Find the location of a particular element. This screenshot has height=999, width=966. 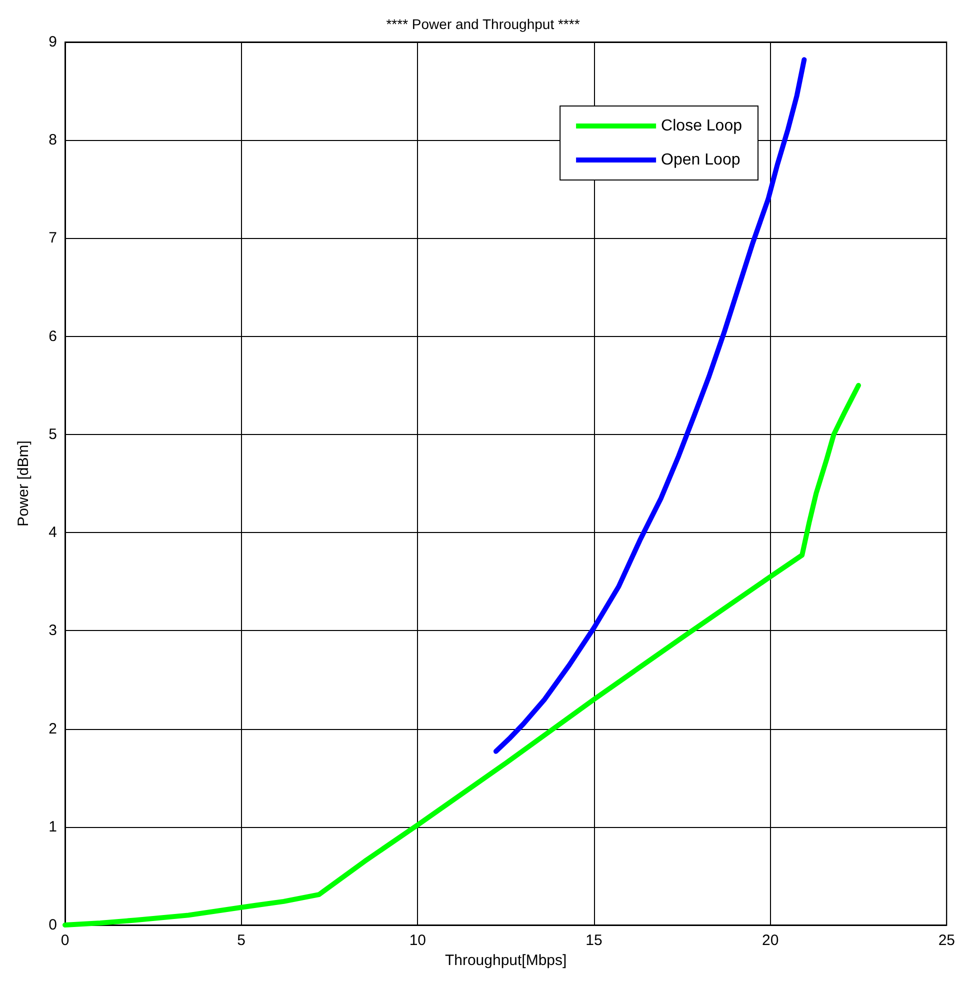

y-tick-label: 0 is located at coordinates (52, 925).